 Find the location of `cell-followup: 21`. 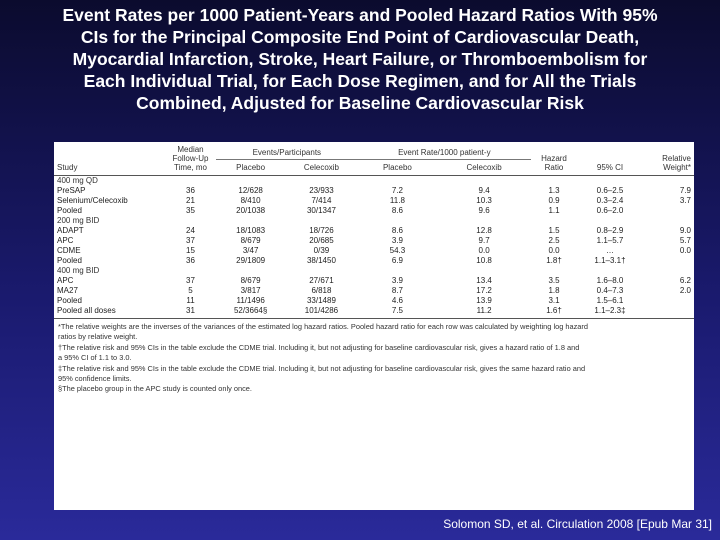

cell-followup: 21 is located at coordinates (190, 200).